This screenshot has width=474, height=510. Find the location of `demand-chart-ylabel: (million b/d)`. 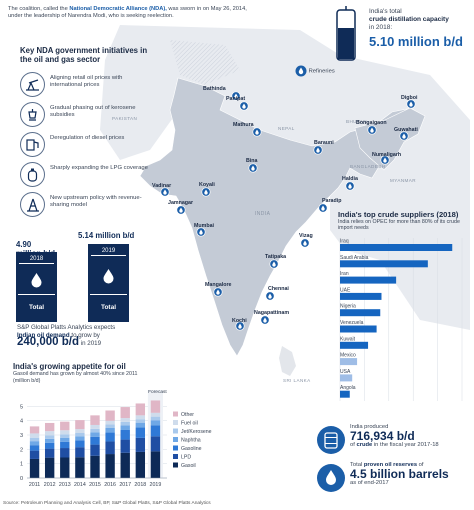

demand-chart-ylabel: (million b/d) is located at coordinates (27, 381).